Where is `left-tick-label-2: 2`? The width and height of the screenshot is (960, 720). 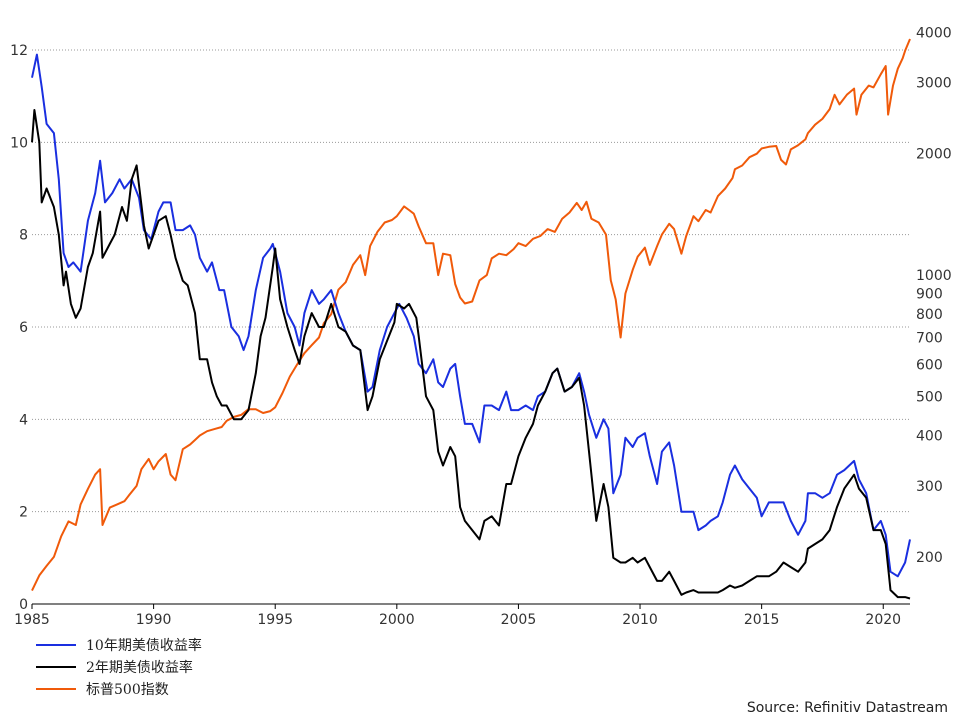 left-tick-label-2: 2 is located at coordinates (23, 513).